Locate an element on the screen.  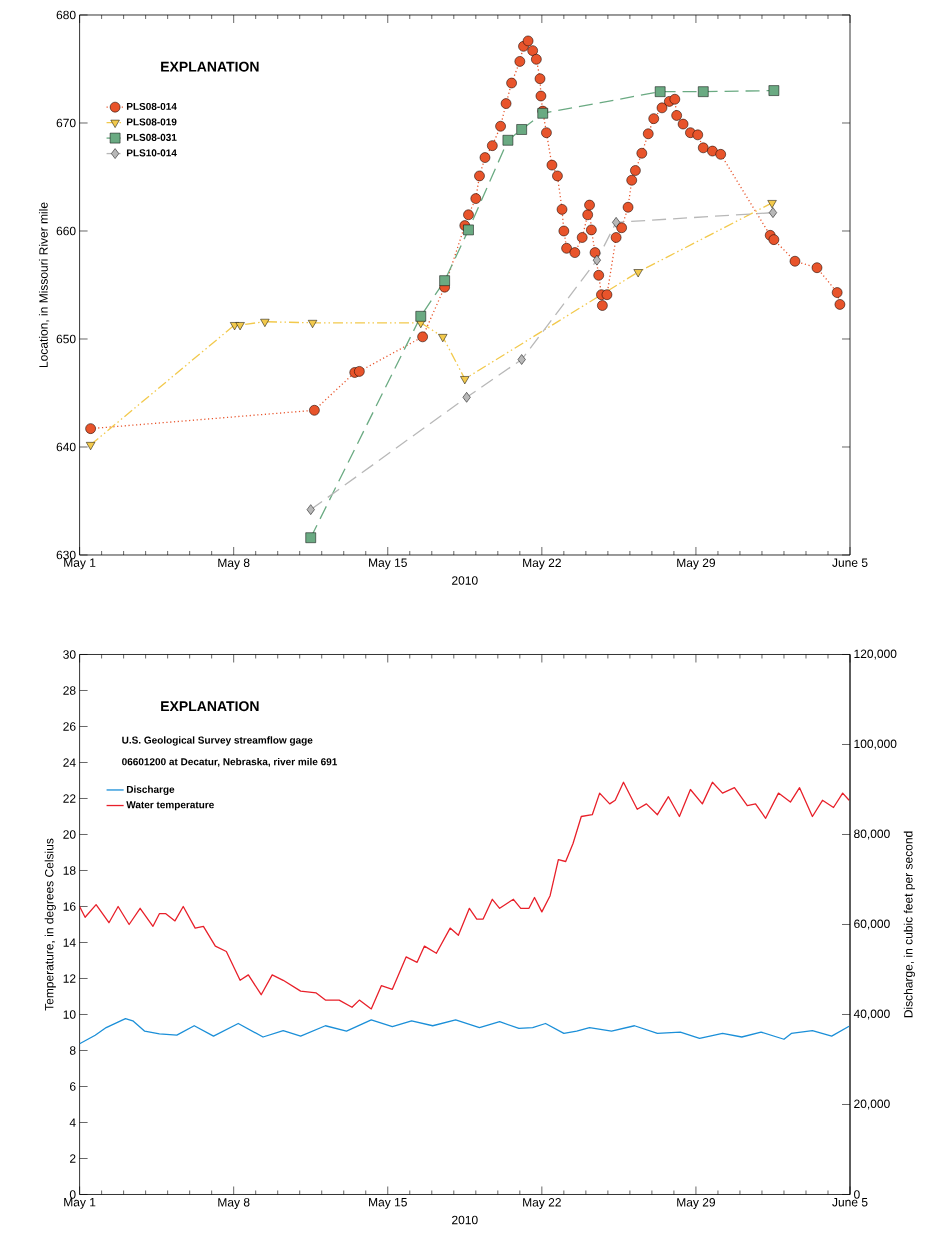
y-tick-label: 18 is located at coordinates (69, 870).